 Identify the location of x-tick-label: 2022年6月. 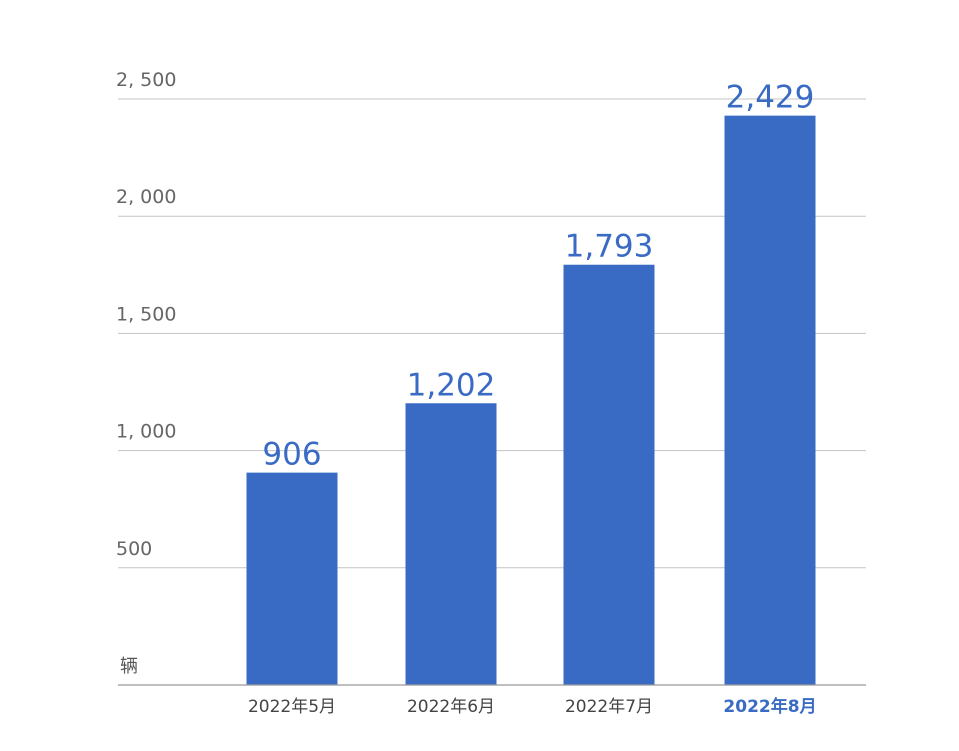
(451, 707).